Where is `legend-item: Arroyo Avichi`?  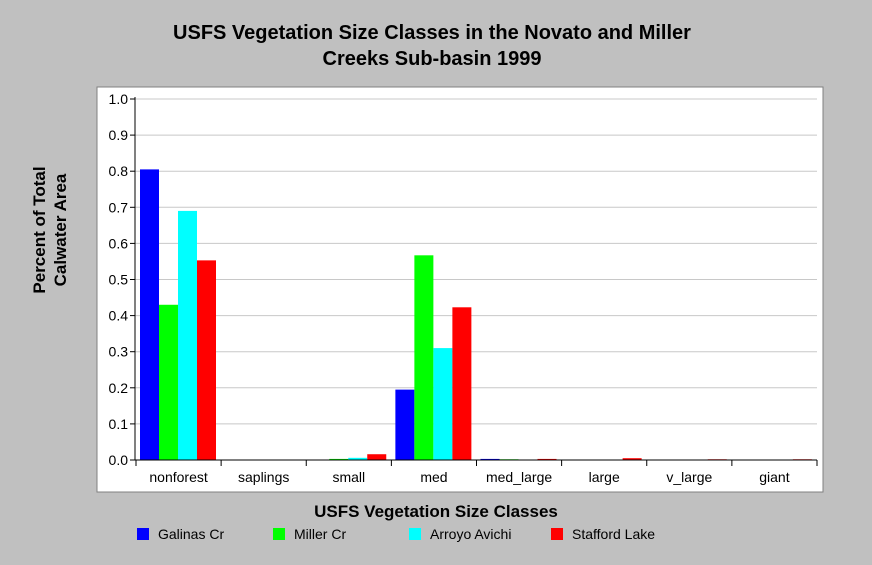 legend-item: Arroyo Avichi is located at coordinates (460, 534).